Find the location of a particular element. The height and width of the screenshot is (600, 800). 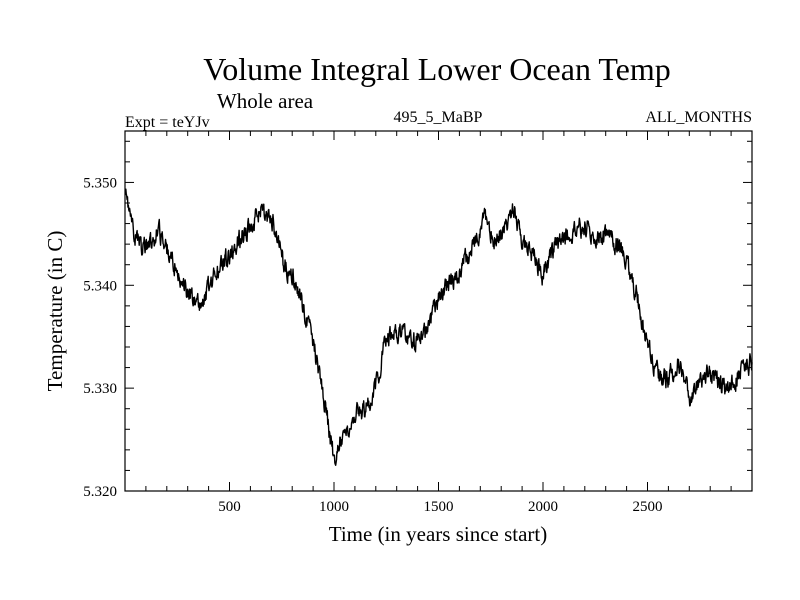

y-tick-label: 5.330 is located at coordinates (100, 389).